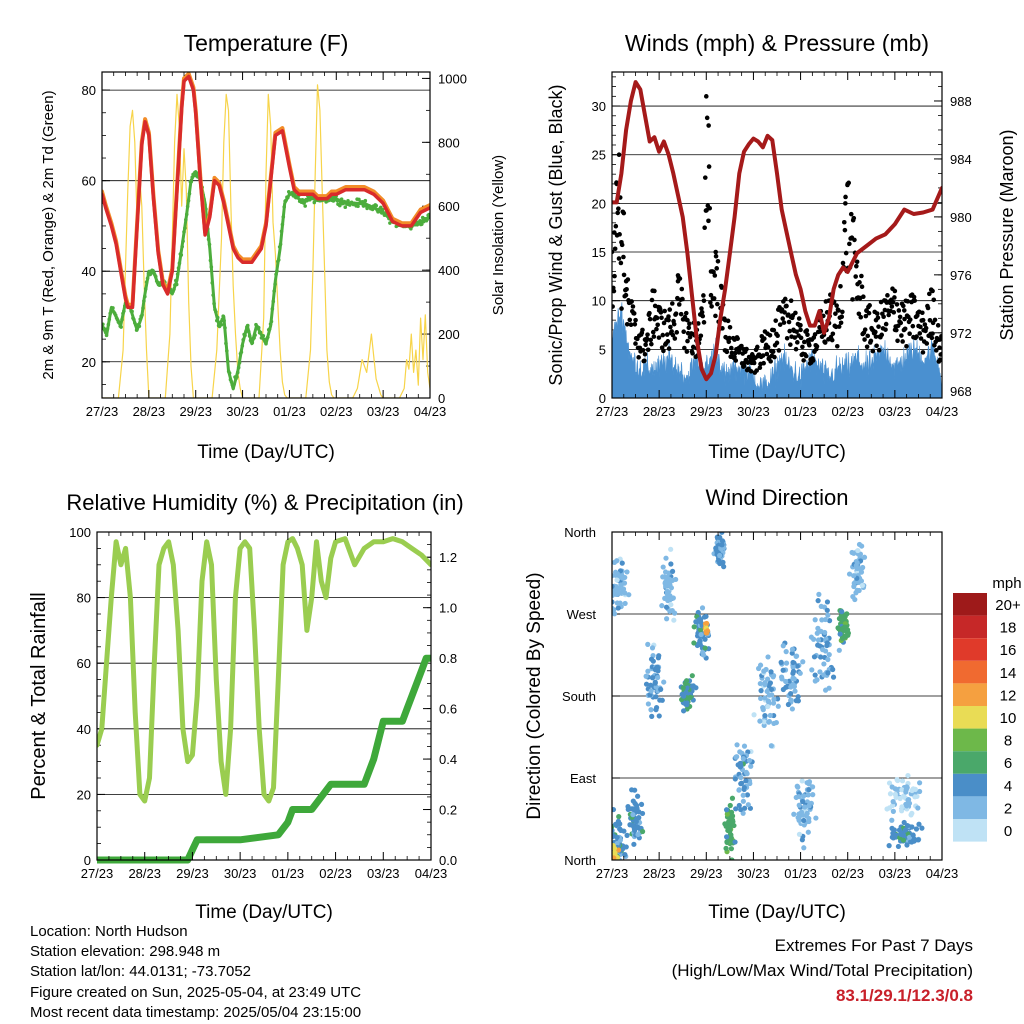  What do you see at coordinates (84, 794) in the screenshot?
I see `y-tick-label: 20` at bounding box center [84, 794].